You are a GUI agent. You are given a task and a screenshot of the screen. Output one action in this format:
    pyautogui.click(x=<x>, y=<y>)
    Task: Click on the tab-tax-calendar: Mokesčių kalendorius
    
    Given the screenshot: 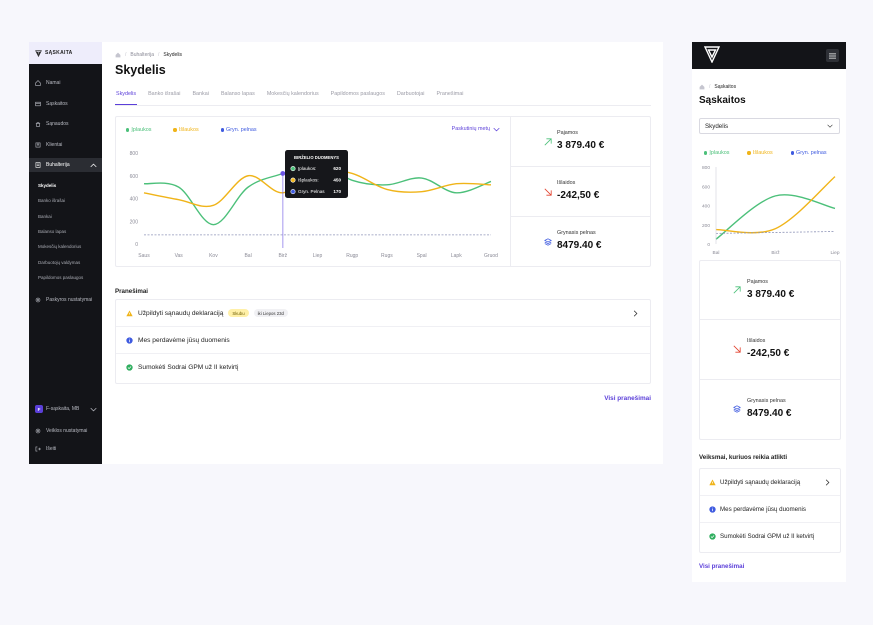 What is the action you would take?
    pyautogui.click(x=292, y=94)
    